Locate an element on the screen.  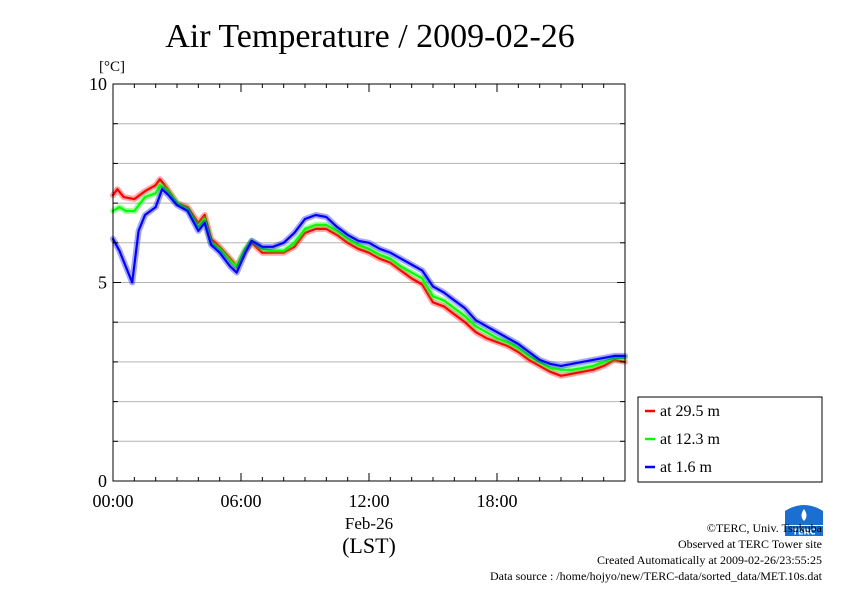
x-axis-date: Feb-26 is located at coordinates (369, 523).